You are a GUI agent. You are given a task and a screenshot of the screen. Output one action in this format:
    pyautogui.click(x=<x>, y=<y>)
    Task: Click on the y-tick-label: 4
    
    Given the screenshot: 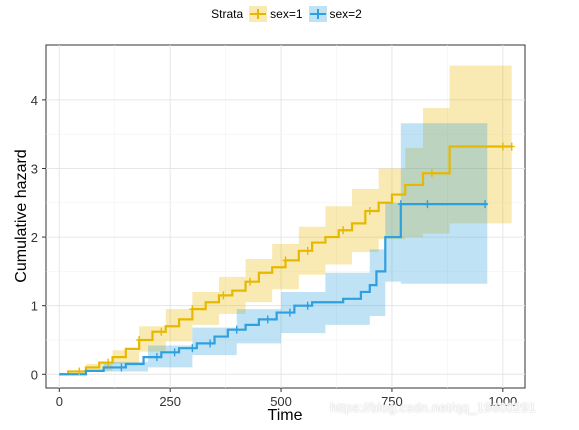 What is the action you would take?
    pyautogui.click(x=34, y=100)
    